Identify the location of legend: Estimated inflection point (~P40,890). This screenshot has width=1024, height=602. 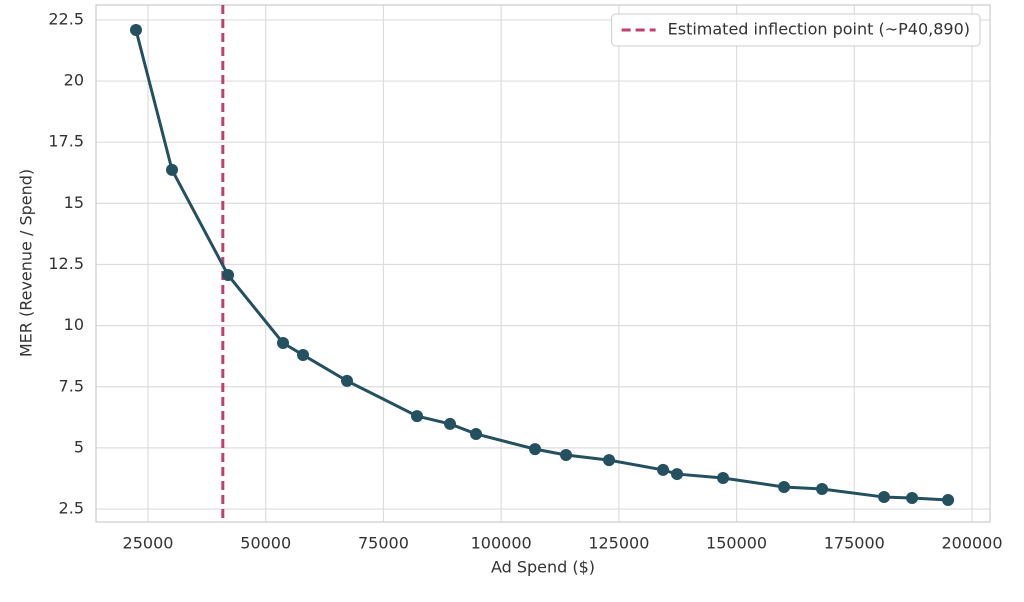
(796, 30).